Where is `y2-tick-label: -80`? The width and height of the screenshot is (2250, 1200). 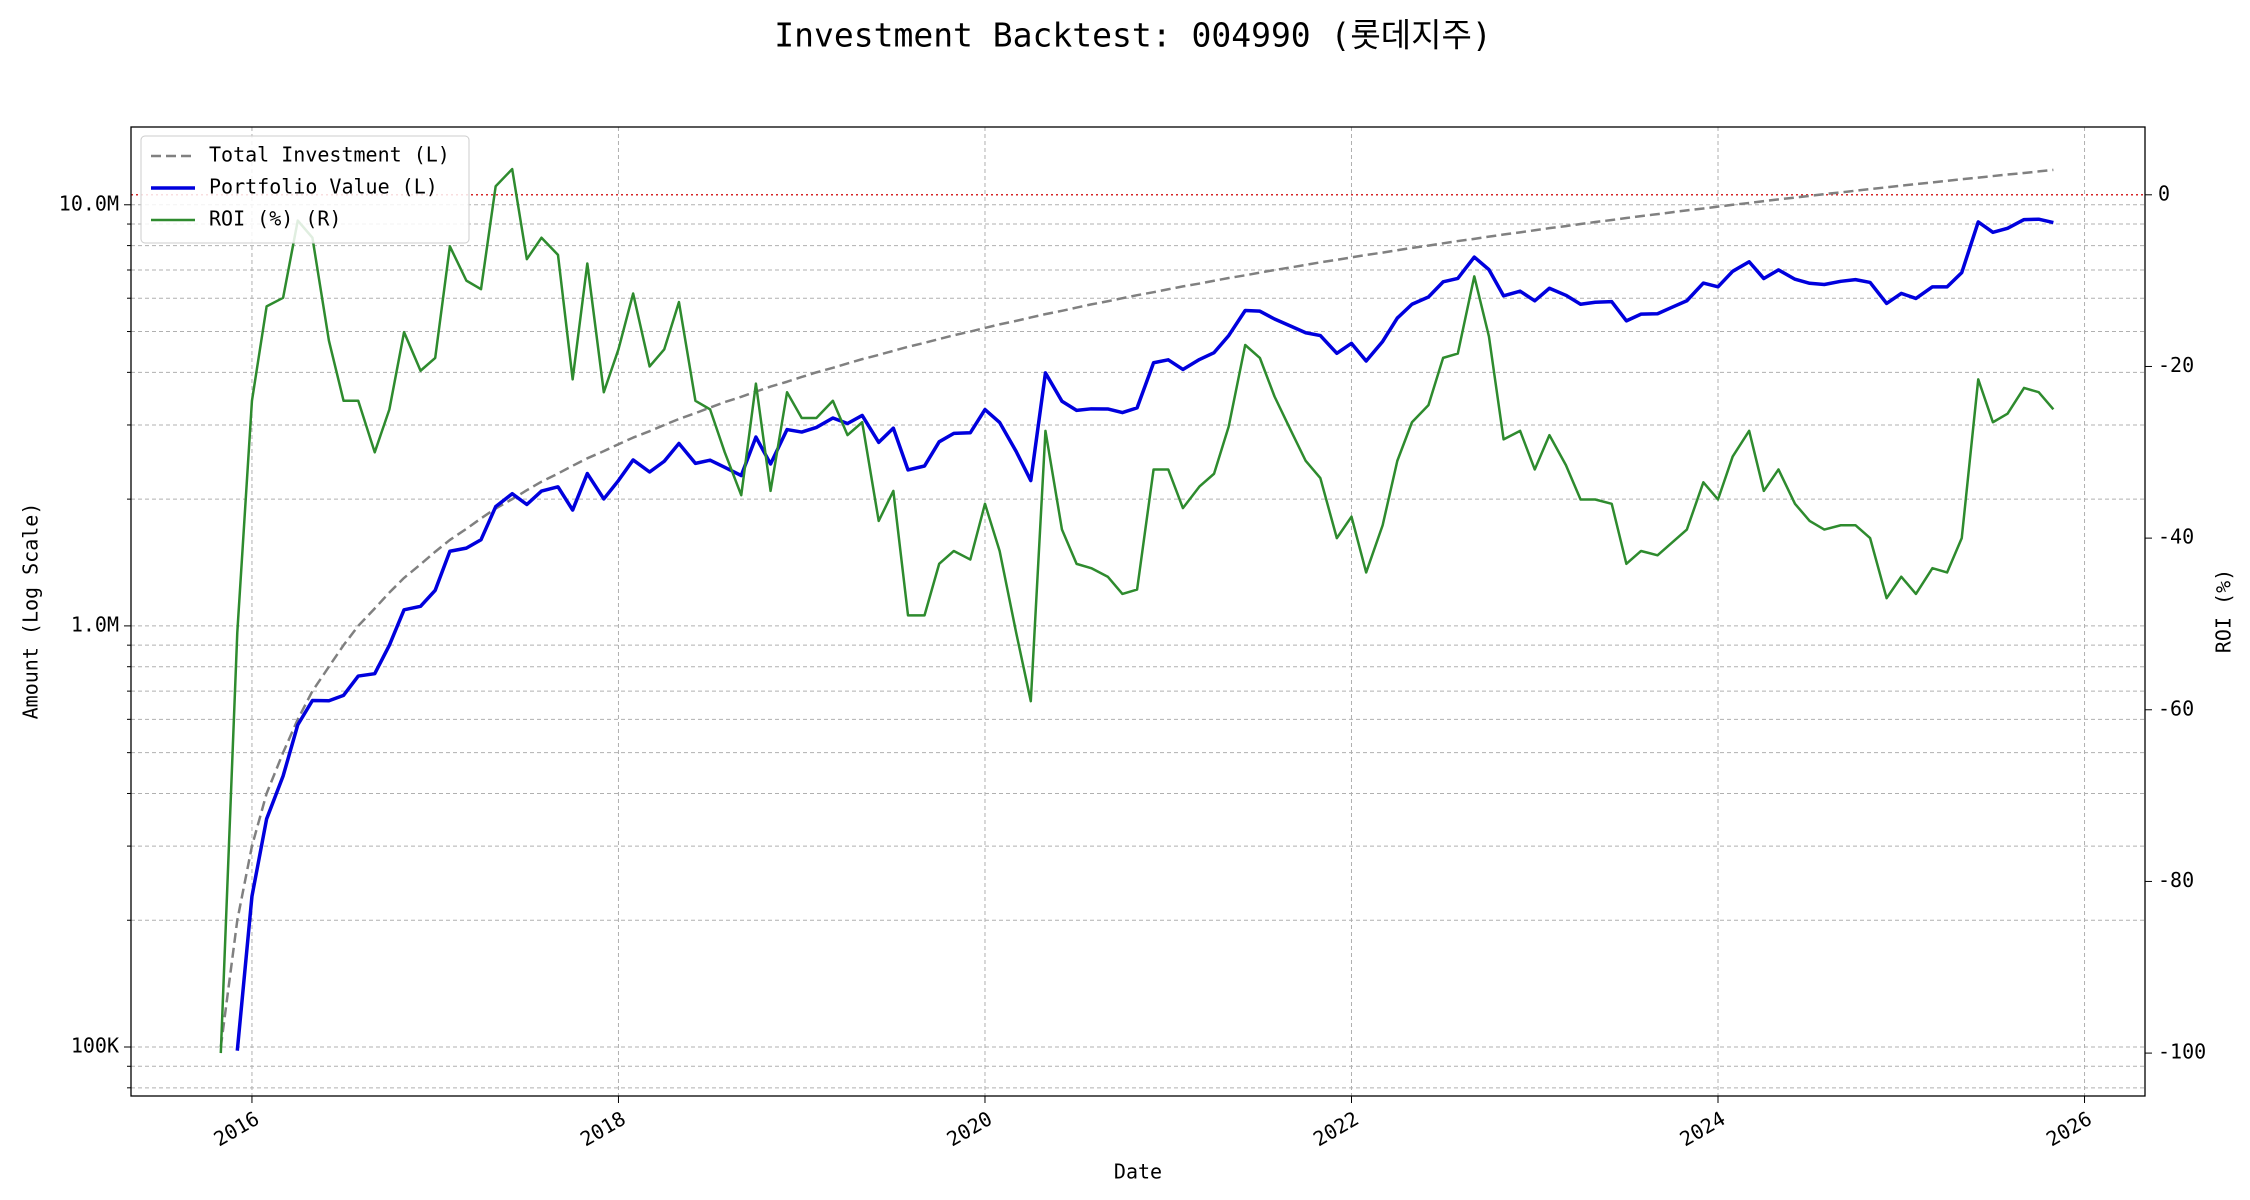 y2-tick-label: -80 is located at coordinates (2176, 880).